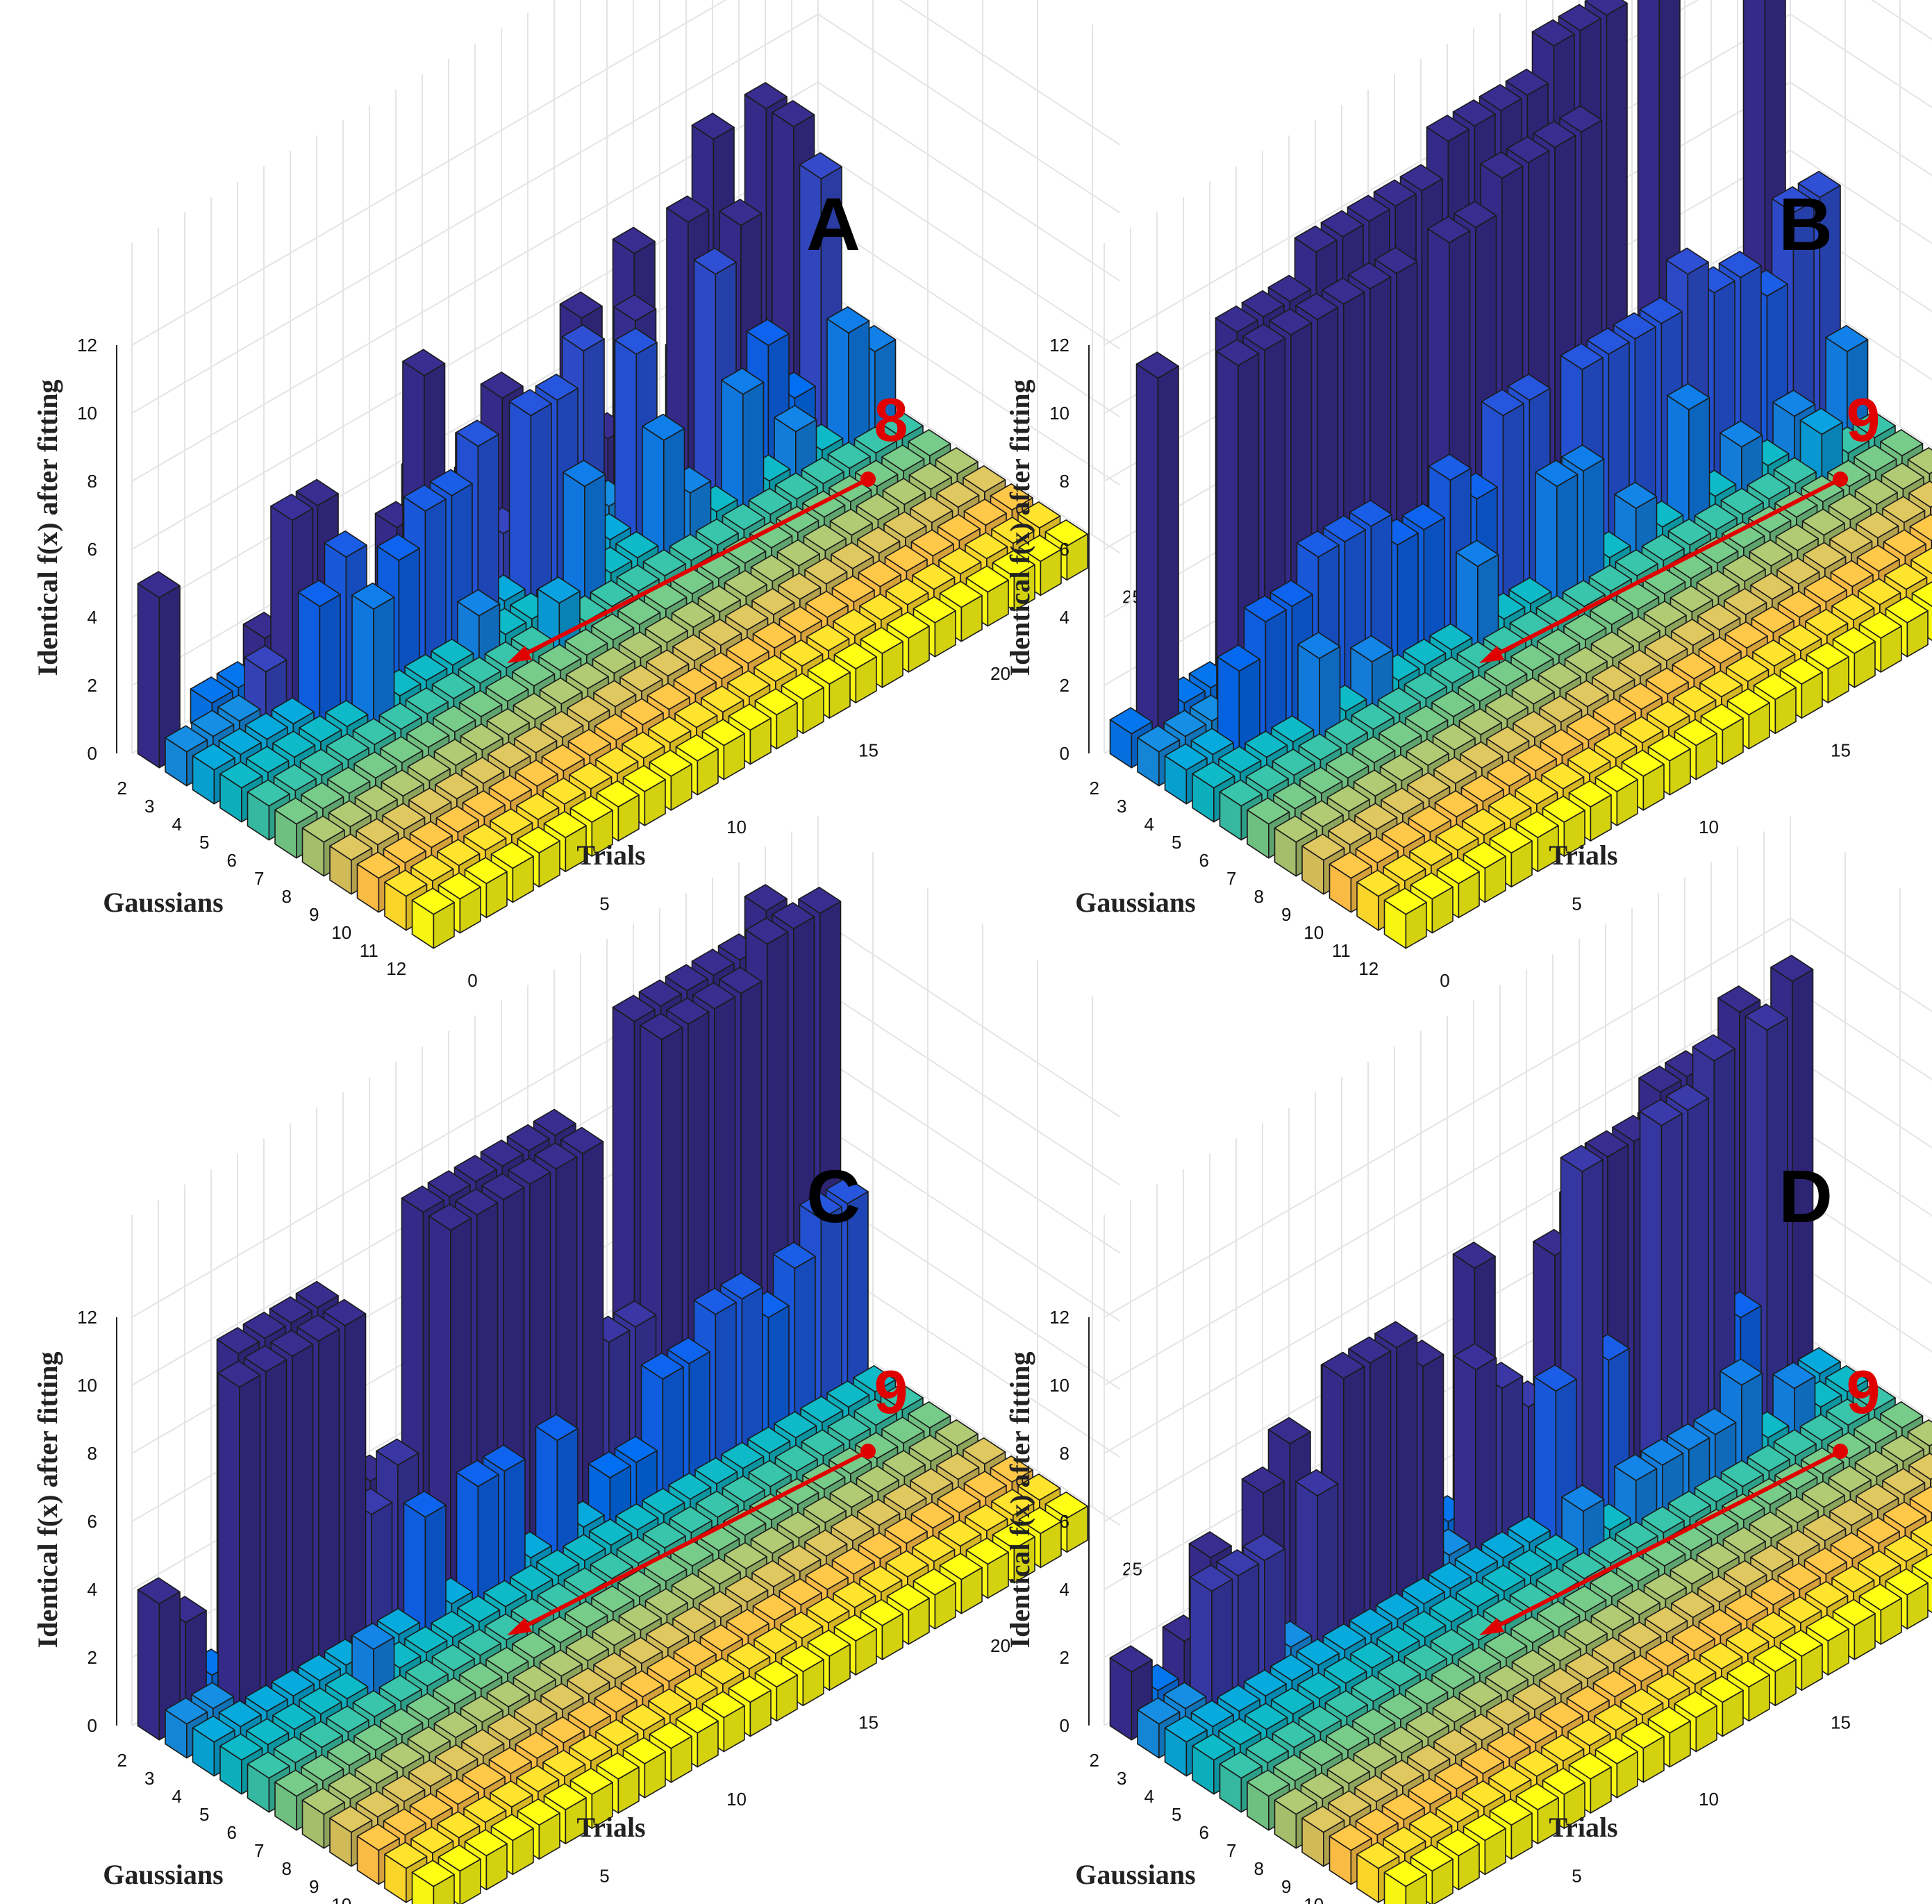 This screenshot has height=1904, width=1932. Describe the element at coordinates (833, 1196) in the screenshot. I see `panel-letter: C` at that location.